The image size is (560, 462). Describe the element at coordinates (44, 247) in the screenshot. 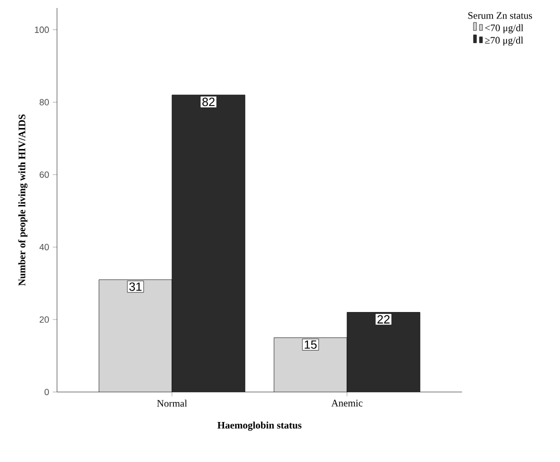

I see `y-tick-label: 40` at that location.